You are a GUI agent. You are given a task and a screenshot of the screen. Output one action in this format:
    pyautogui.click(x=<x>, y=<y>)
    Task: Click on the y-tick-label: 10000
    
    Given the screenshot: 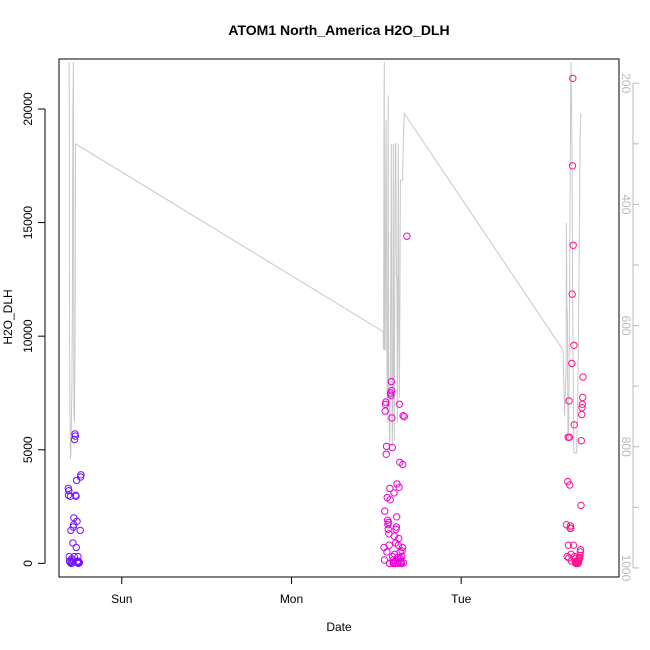 What is the action you would take?
    pyautogui.click(x=28, y=336)
    